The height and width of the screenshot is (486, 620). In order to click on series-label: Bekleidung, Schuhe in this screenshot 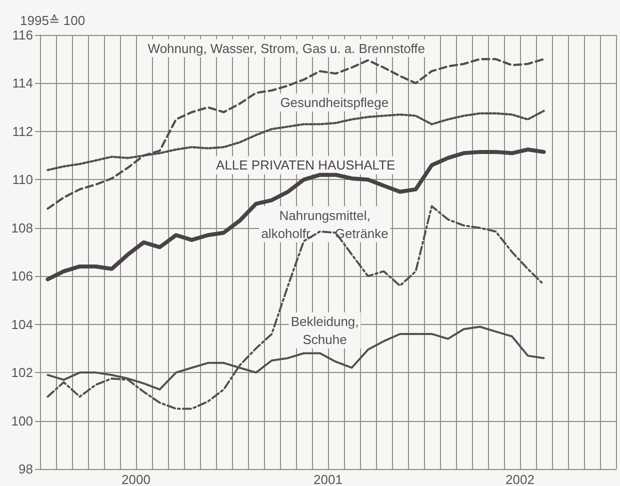, I will do `click(324, 330)`.